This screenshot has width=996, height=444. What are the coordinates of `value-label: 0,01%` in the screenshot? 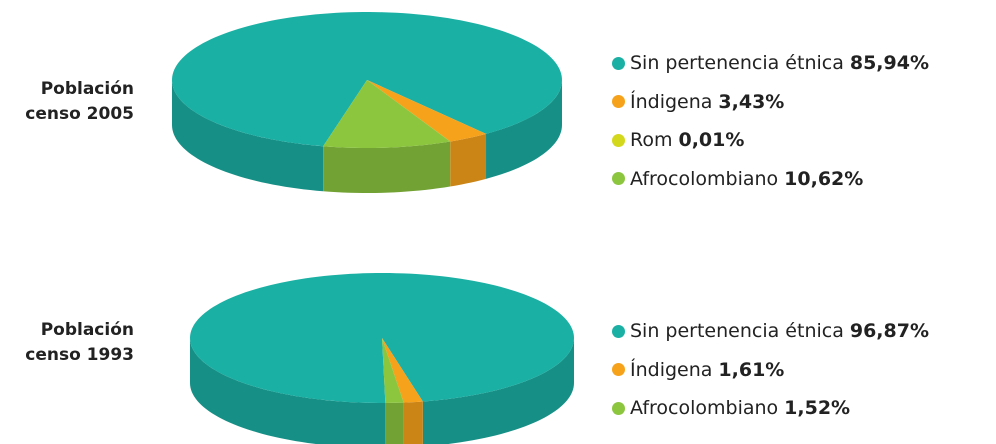 It's located at (711, 140).